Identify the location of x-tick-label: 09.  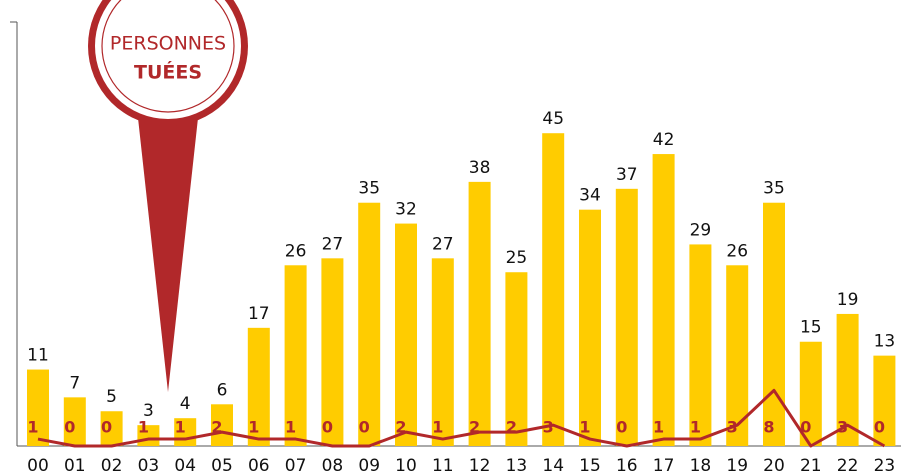
(369, 466).